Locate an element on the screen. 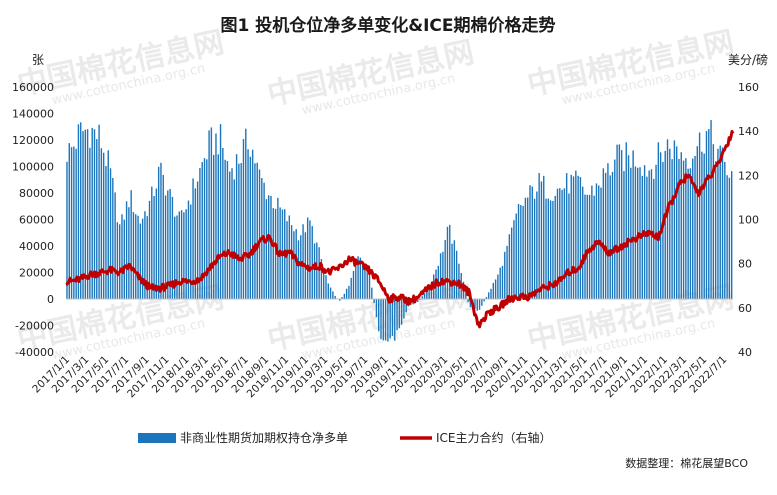  source-note: 数据整理：棉花展望BCO is located at coordinates (686, 463).